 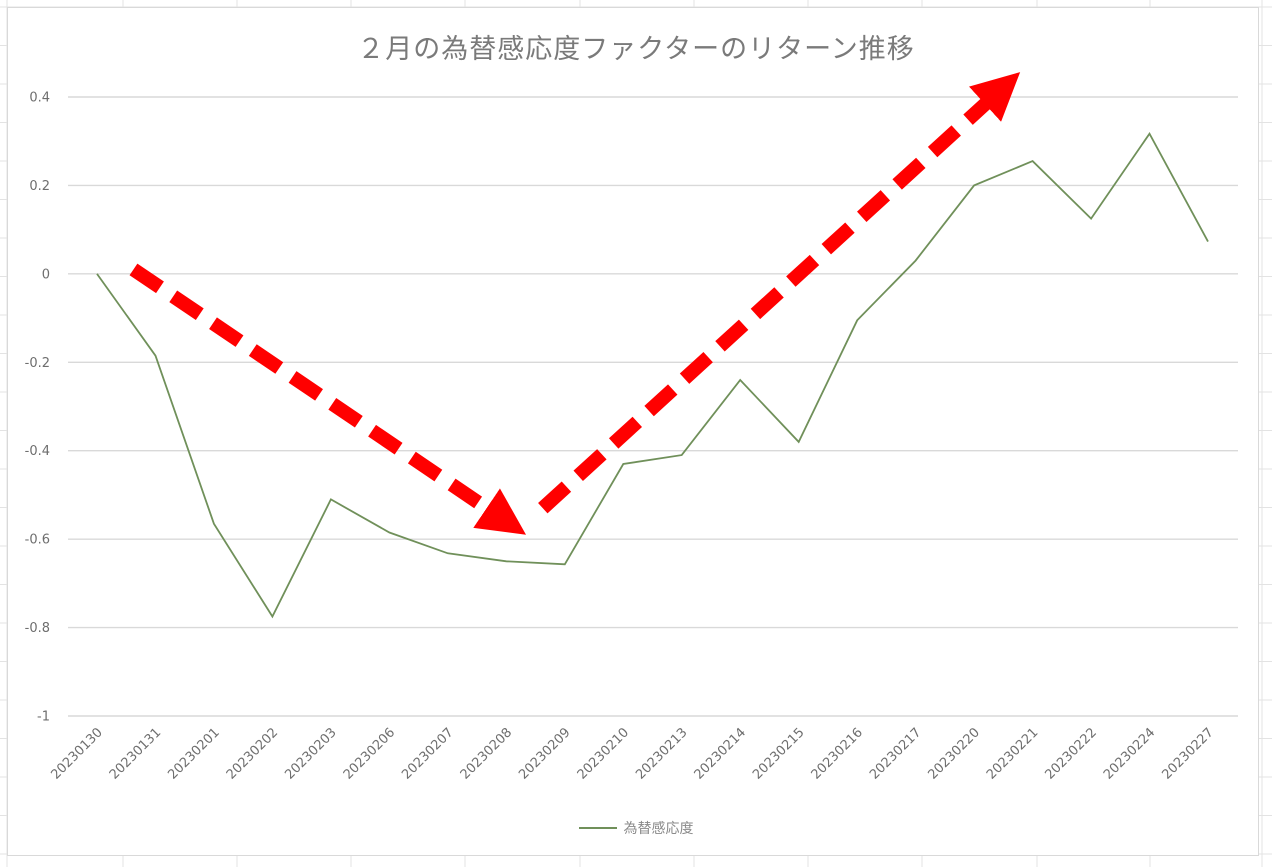 I want to click on x-tick-label: 20230208, so click(x=486, y=753).